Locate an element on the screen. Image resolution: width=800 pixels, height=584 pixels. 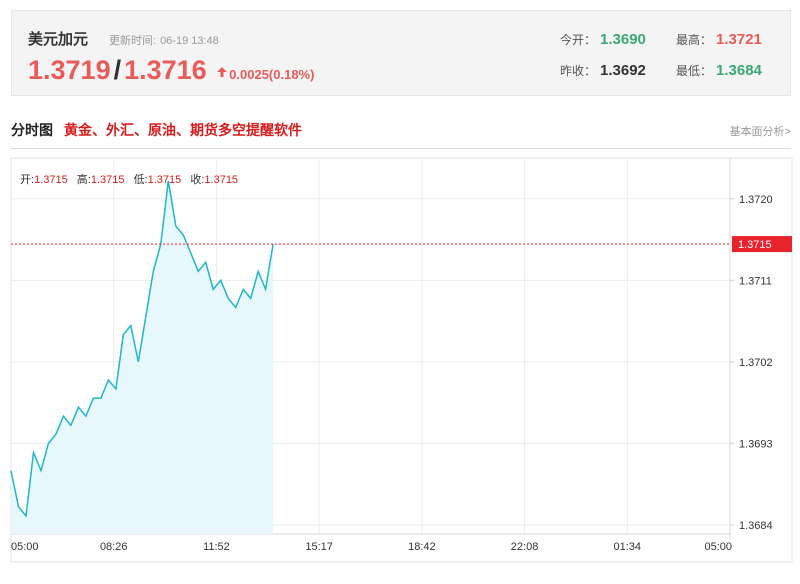
high-value: 1.3721 is located at coordinates (739, 39).